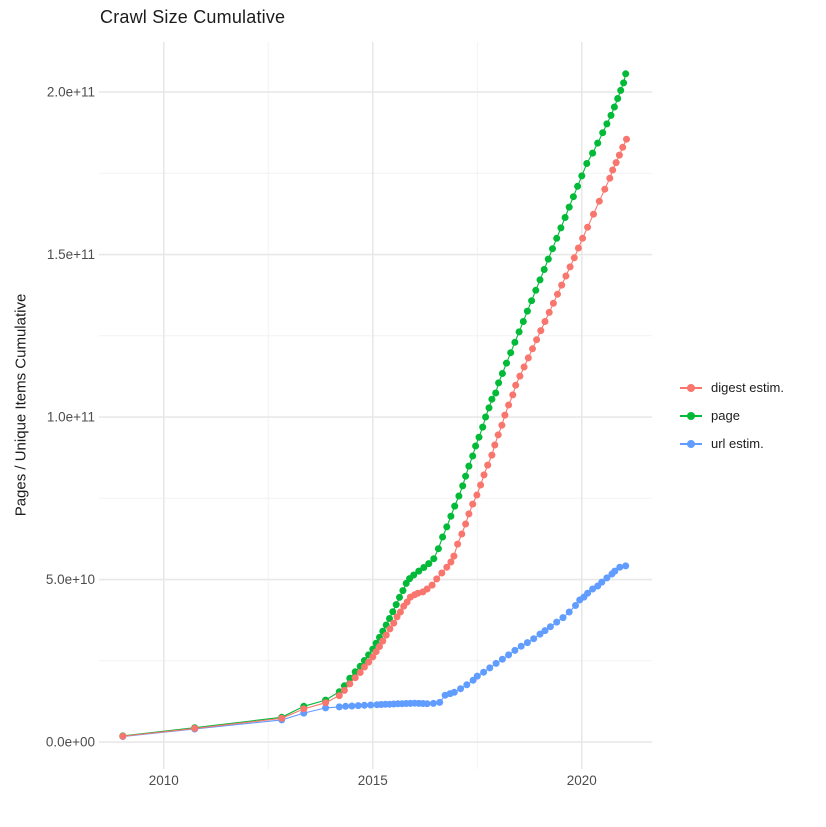 This screenshot has height=827, width=826. Describe the element at coordinates (70, 742) in the screenshot. I see `y-tick-label: 0.0e+00` at that location.